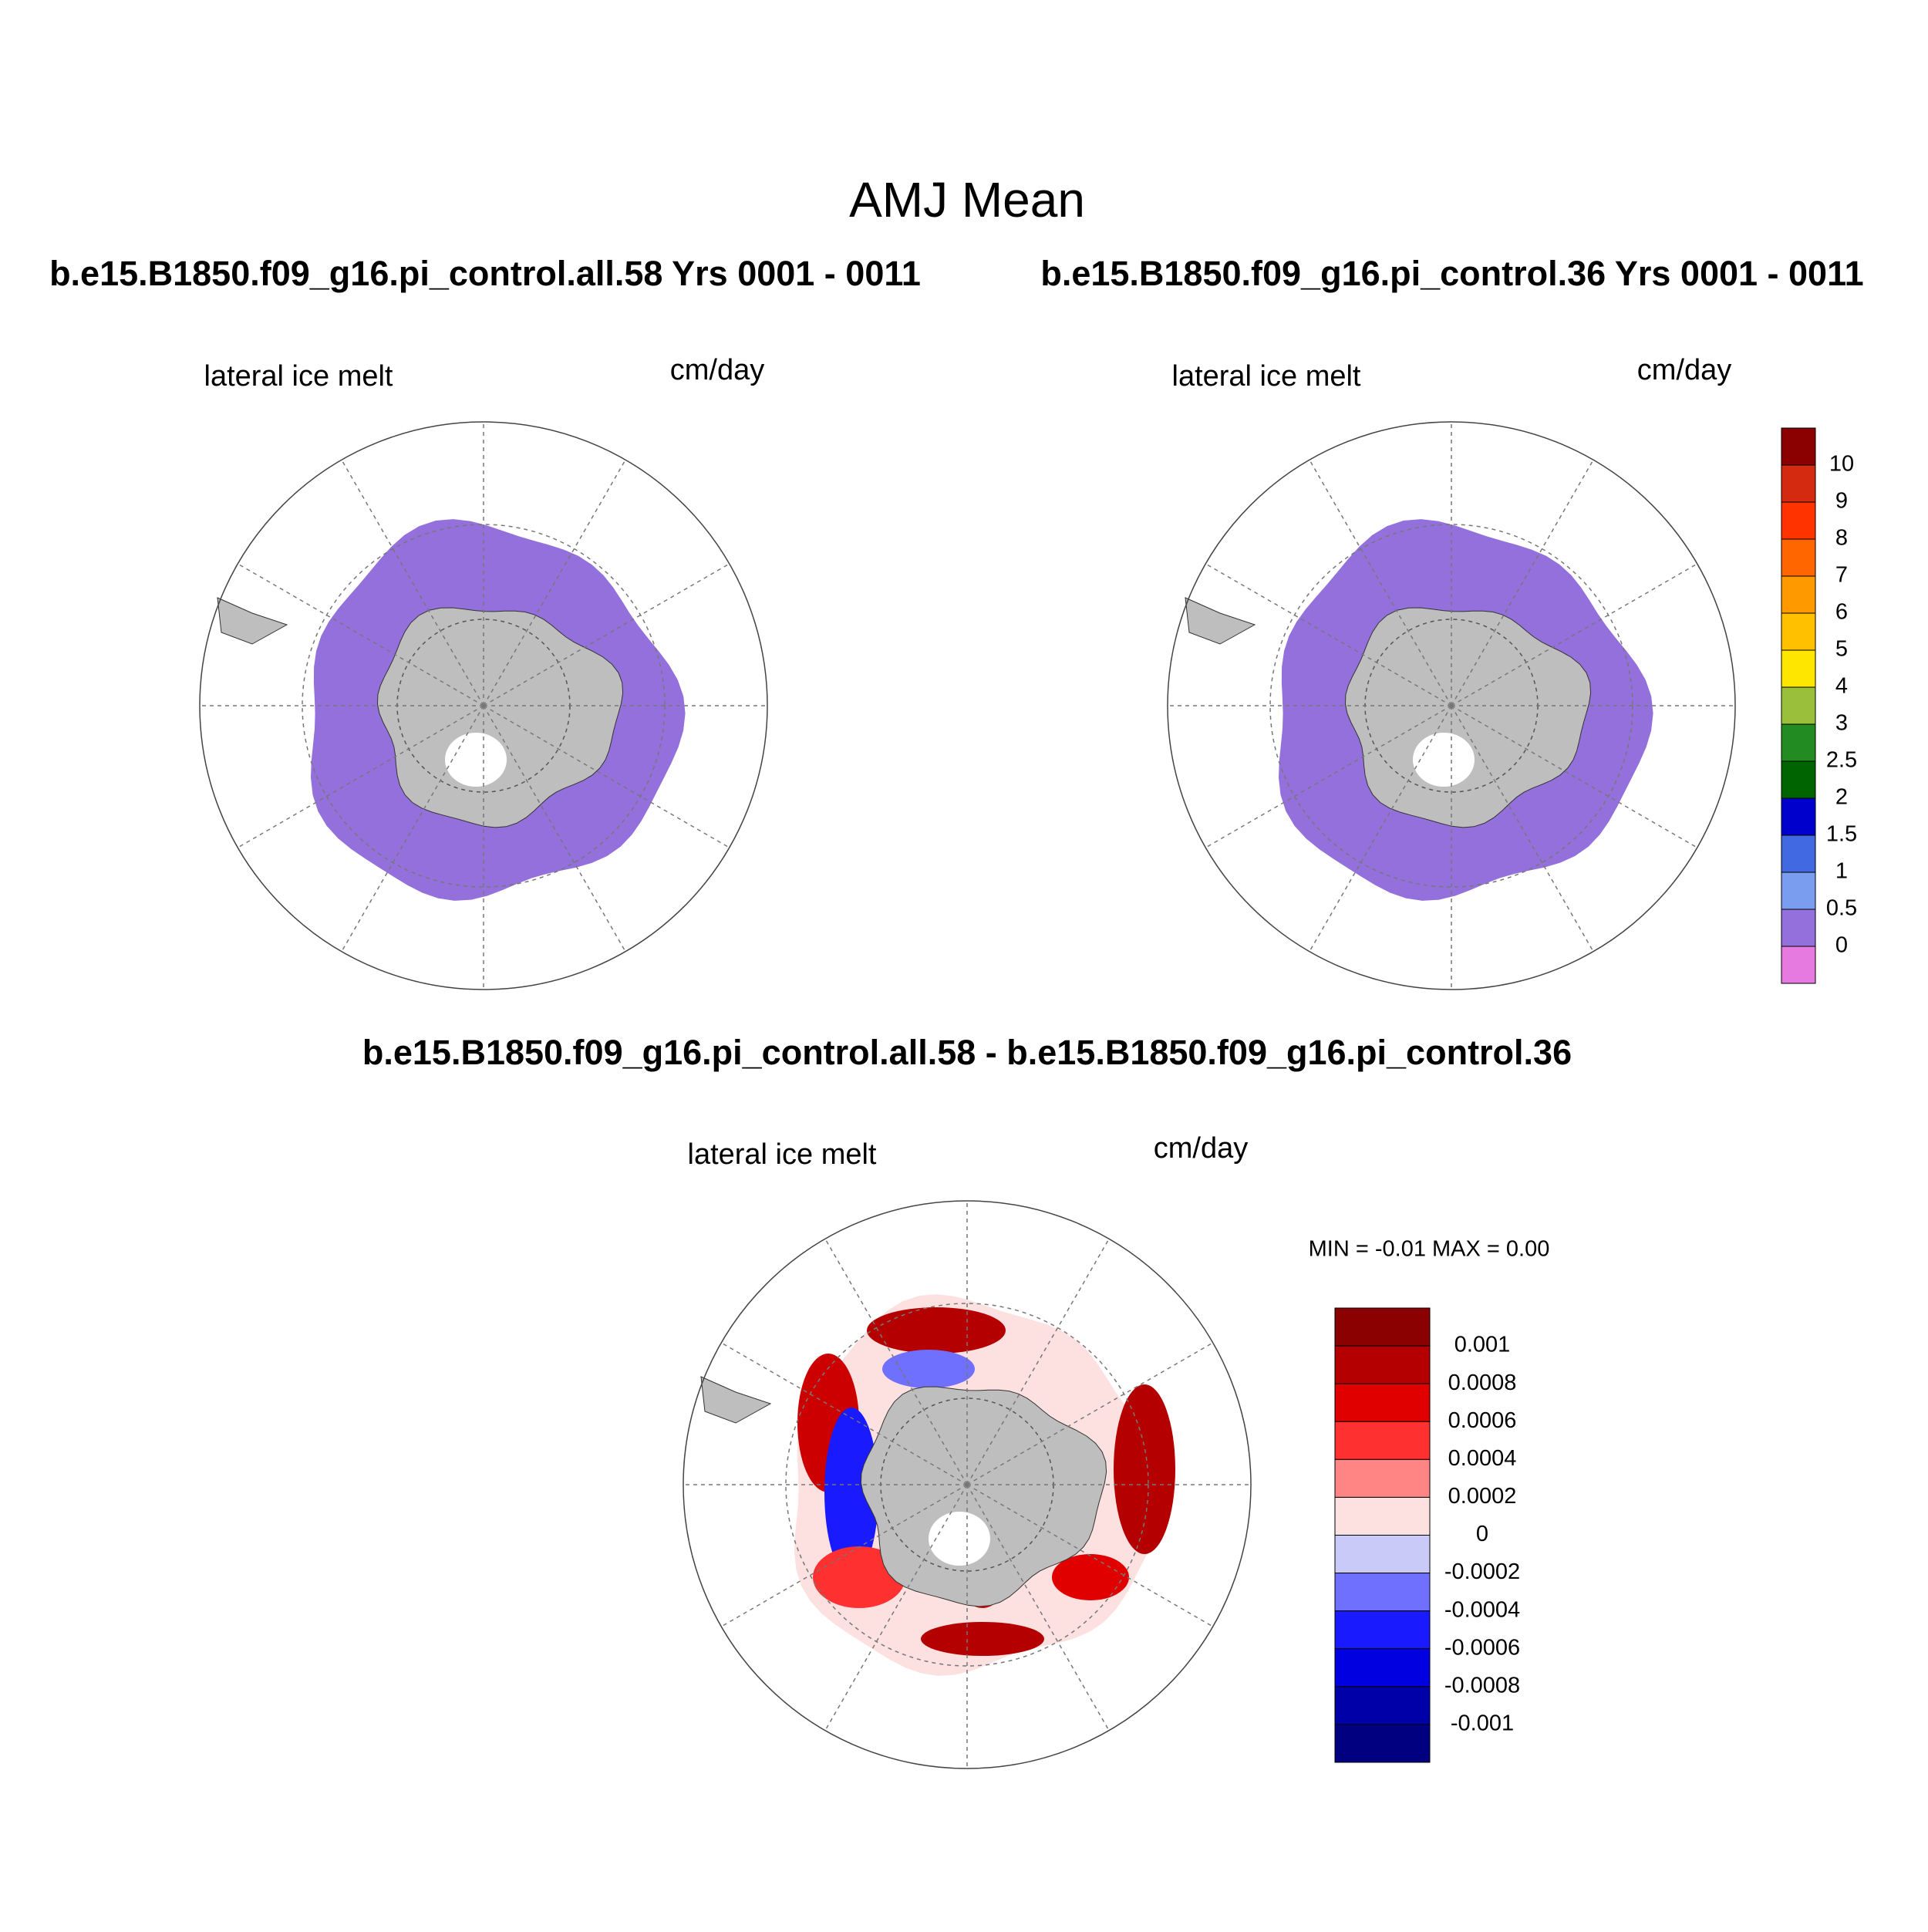  Describe the element at coordinates (1482, 1571) in the screenshot. I see `colorbar-label: -0.0002` at that location.